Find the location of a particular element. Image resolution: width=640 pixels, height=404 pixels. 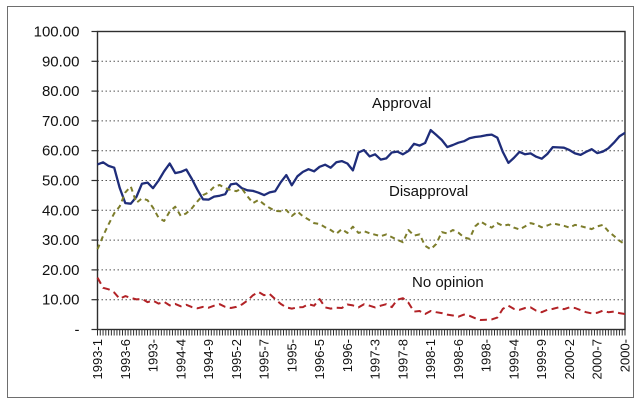

y-tick-label: 80.00 is located at coordinates (61, 91).